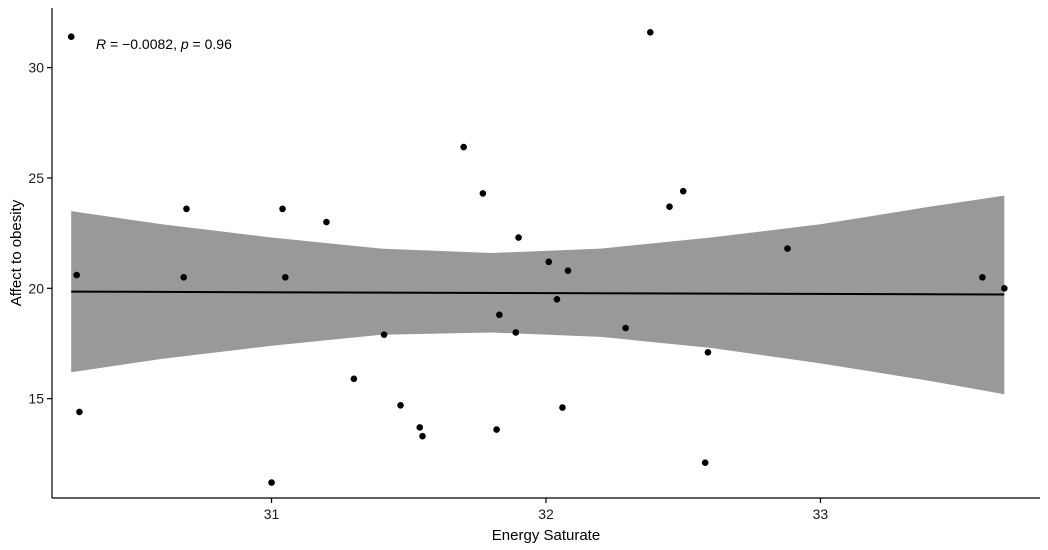 Image resolution: width=1048 pixels, height=550 pixels. What do you see at coordinates (36, 68) in the screenshot?
I see `y-tick-label: 30` at bounding box center [36, 68].